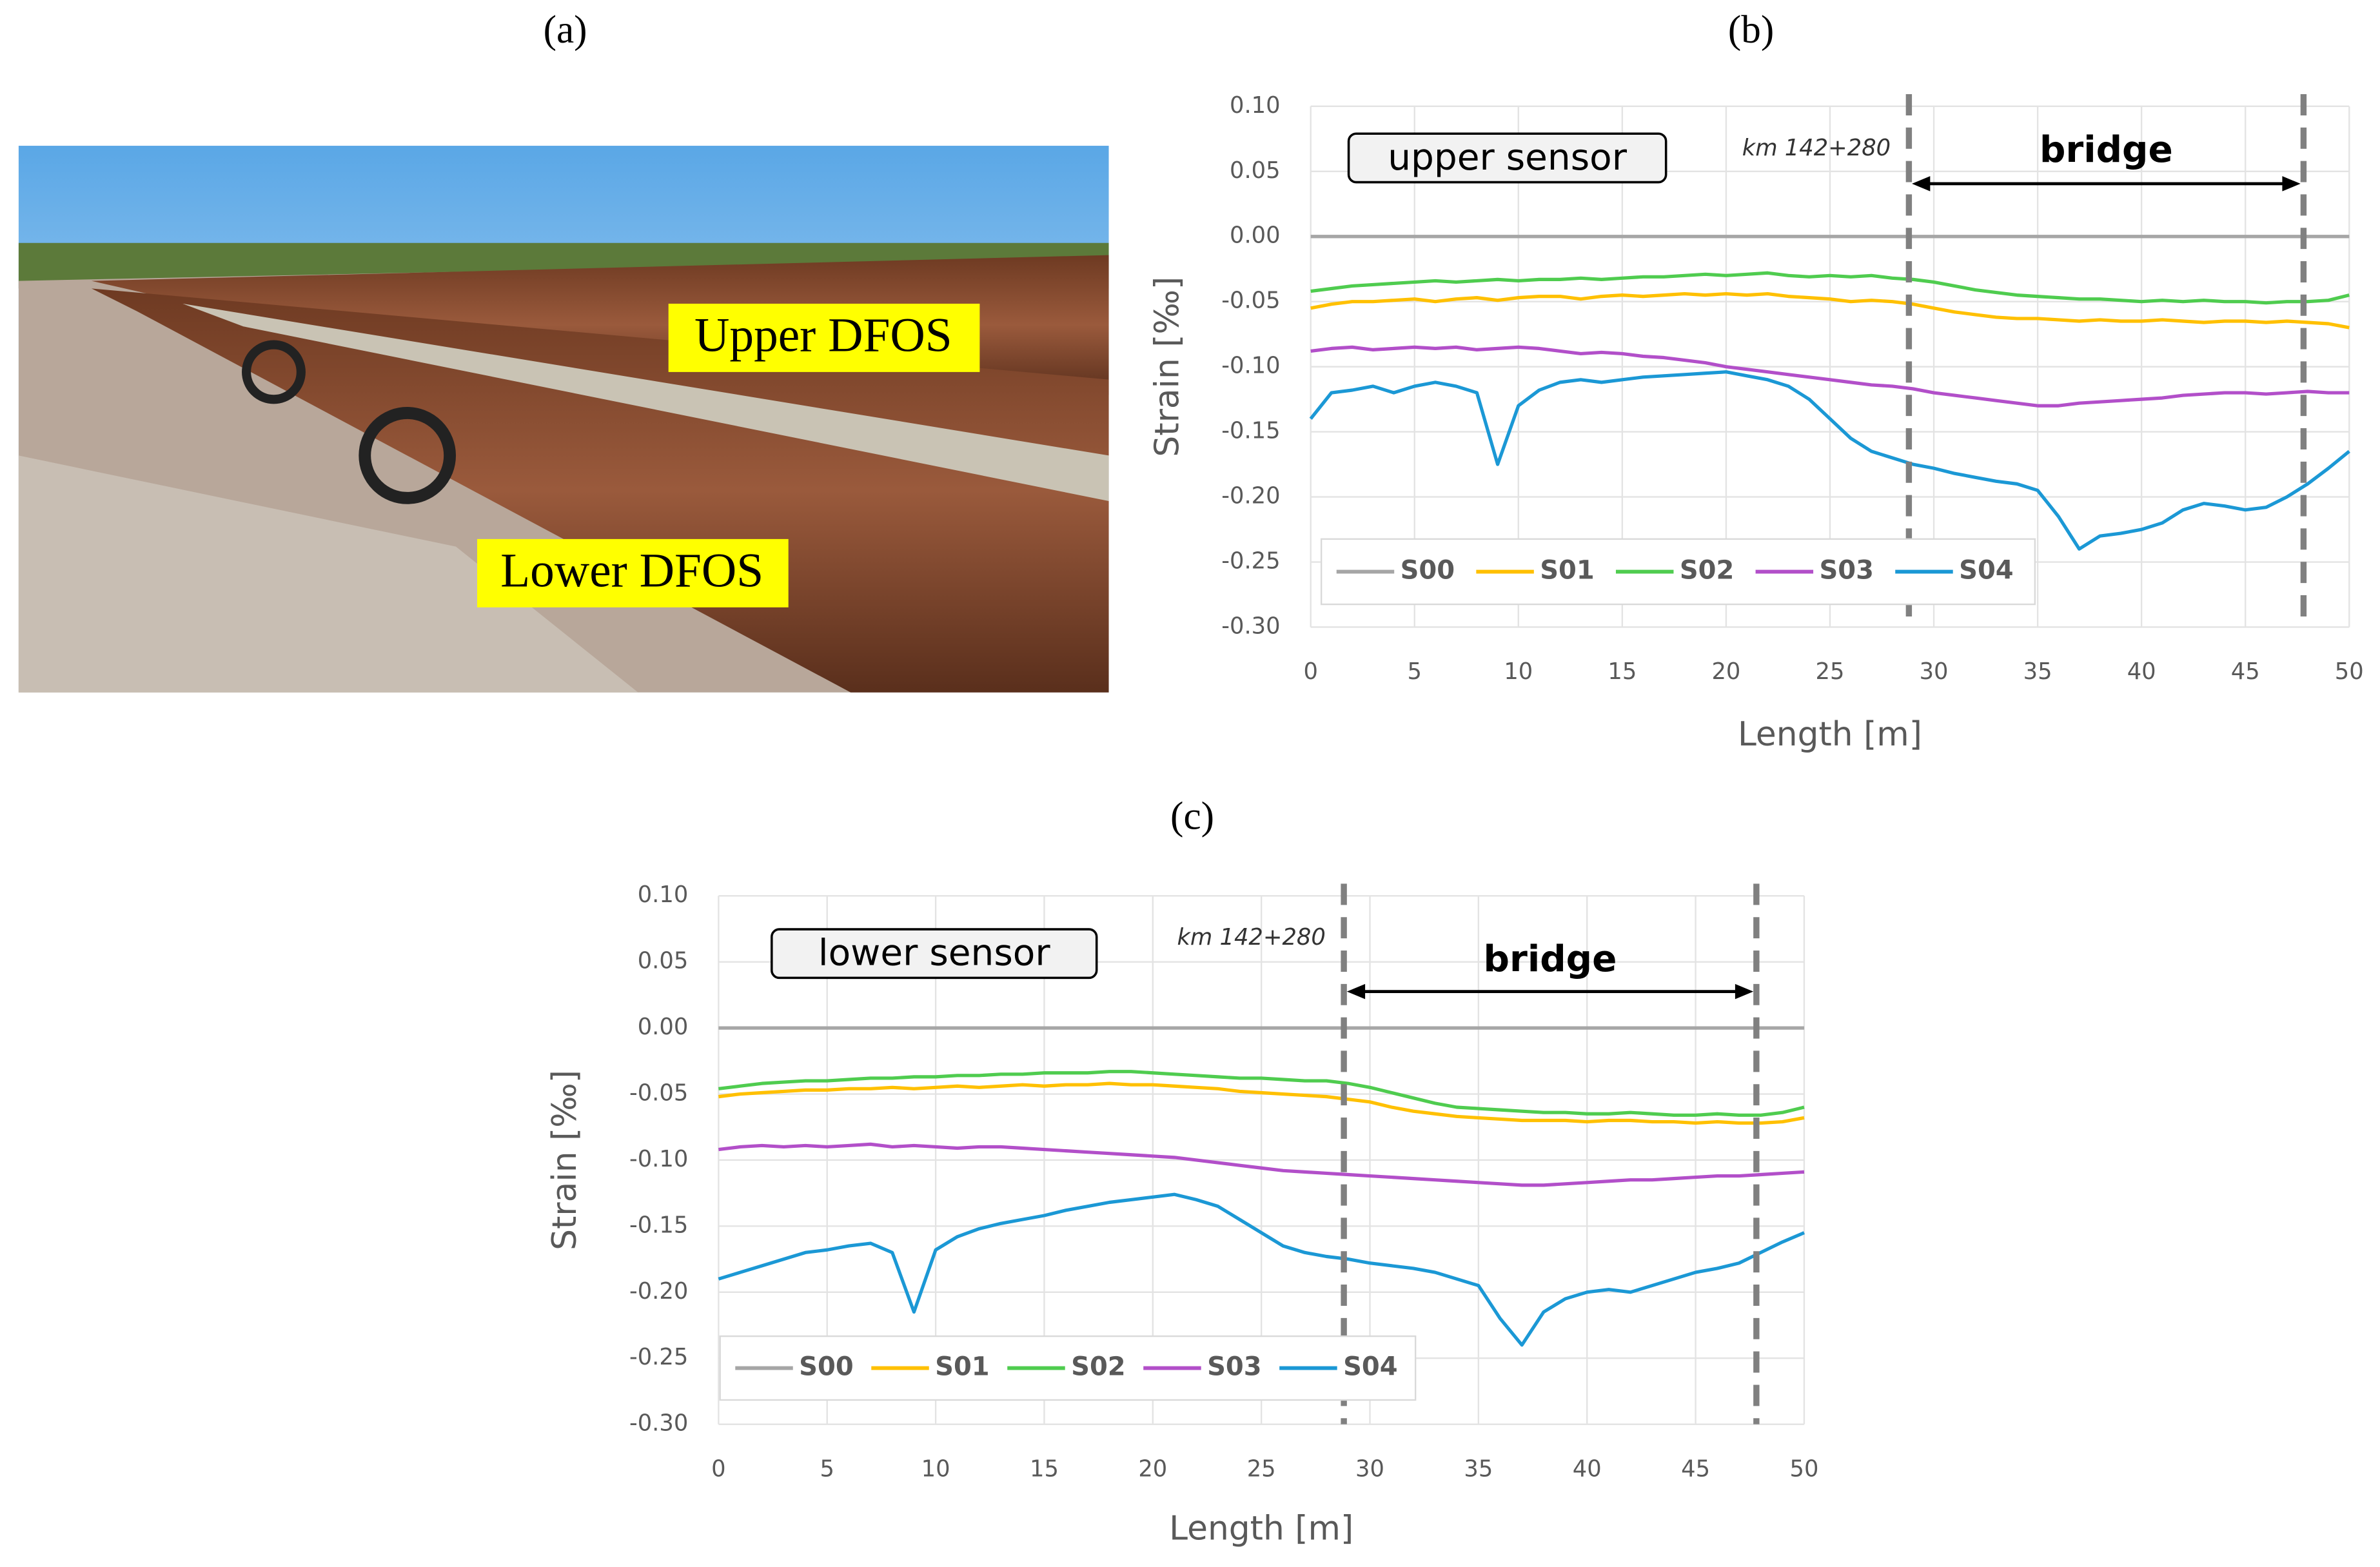 This screenshot has width=2380, height=1567. I want to click on sensor-label: upper sensor, so click(1507, 158).